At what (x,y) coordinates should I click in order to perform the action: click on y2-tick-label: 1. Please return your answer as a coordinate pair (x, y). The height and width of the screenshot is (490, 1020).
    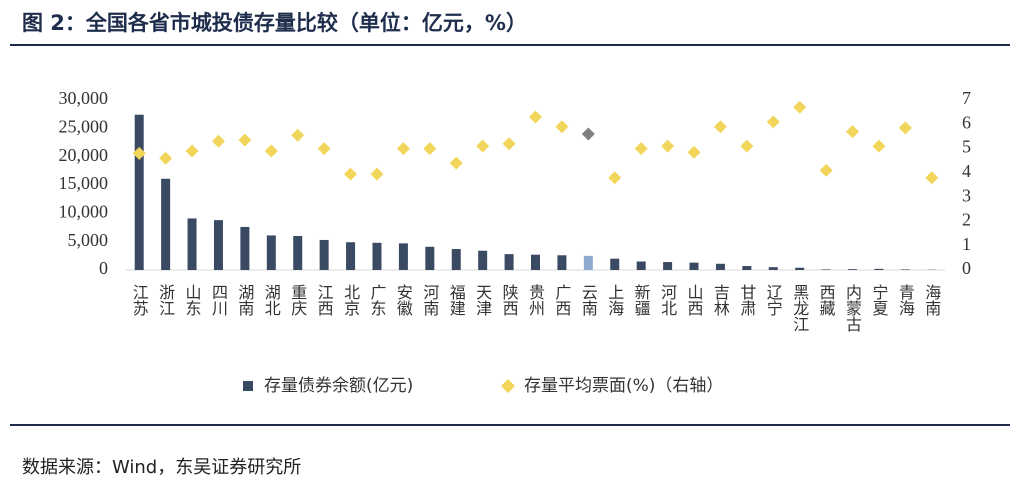
    Looking at the image, I should click on (966, 244).